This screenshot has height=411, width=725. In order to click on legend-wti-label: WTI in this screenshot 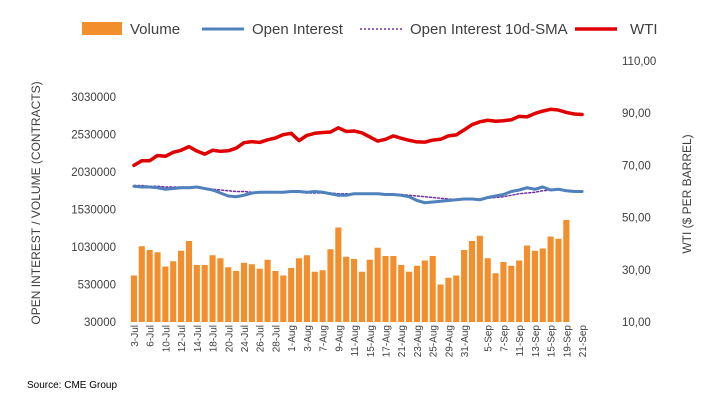, I will do `click(644, 29)`.